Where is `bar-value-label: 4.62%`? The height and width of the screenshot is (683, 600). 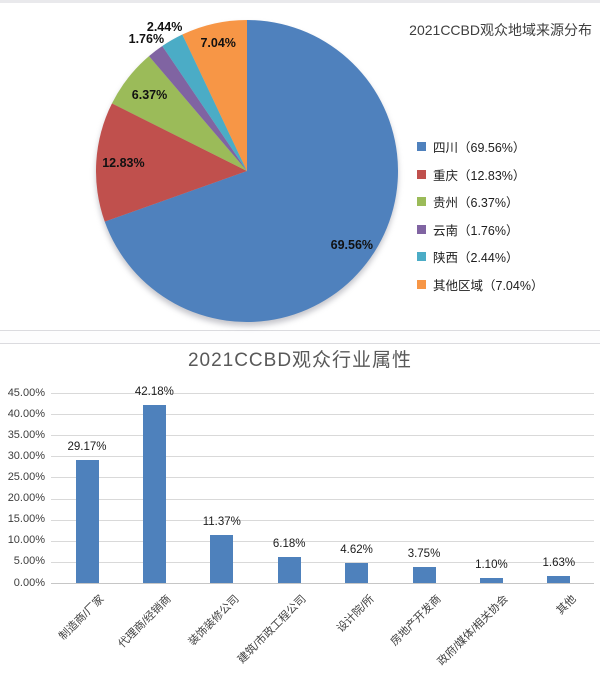 bar-value-label: 4.62% is located at coordinates (356, 550).